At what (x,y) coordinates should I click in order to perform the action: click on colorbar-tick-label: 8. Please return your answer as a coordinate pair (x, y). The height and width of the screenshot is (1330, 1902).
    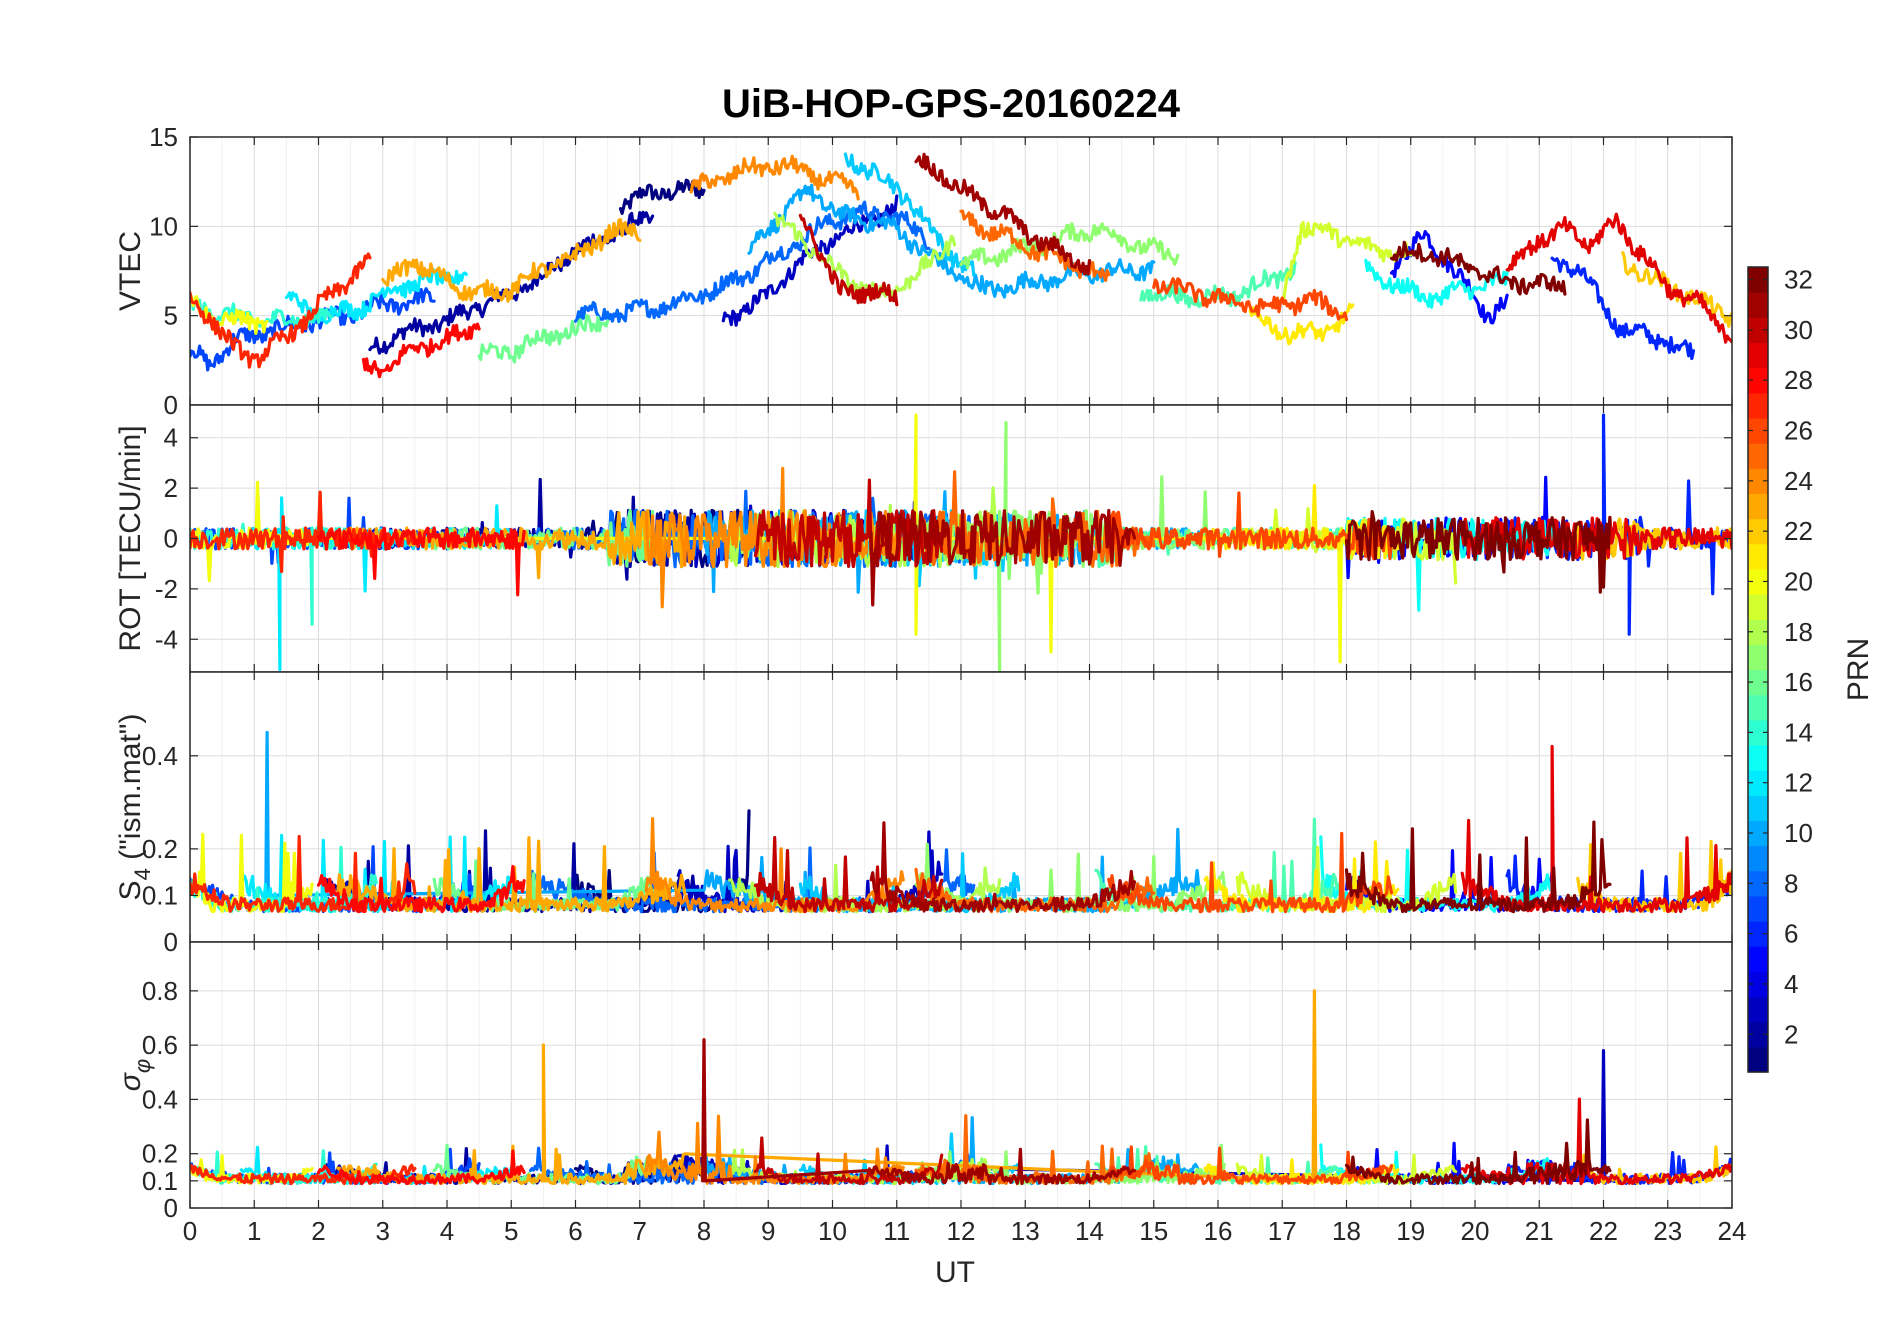
    Looking at the image, I should click on (1791, 883).